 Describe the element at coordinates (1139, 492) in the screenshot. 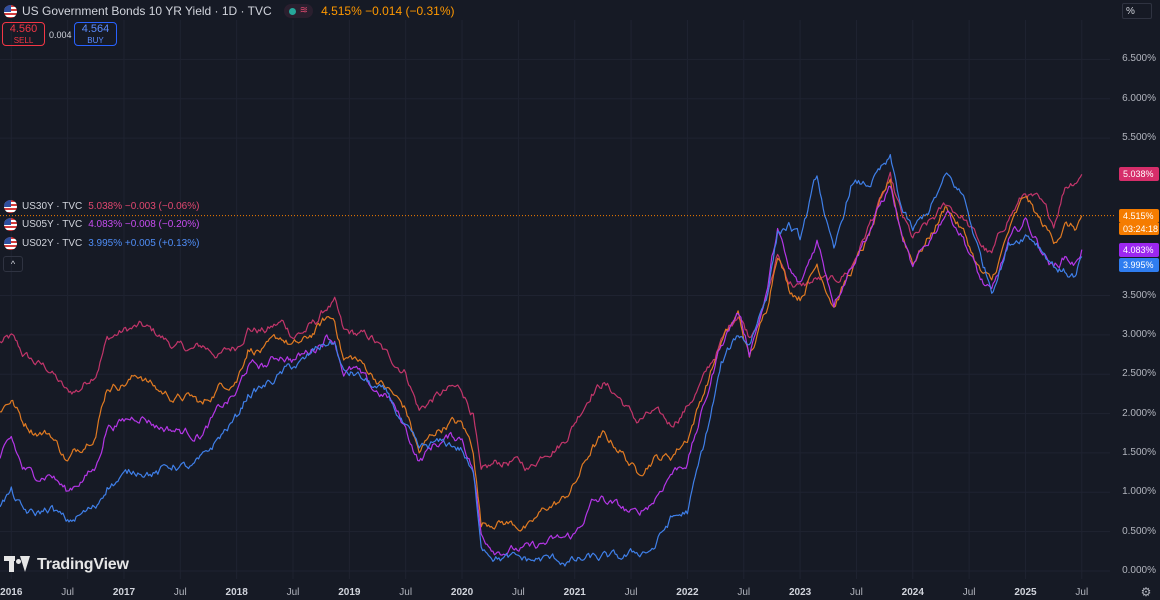

I see `price-axis-label: 1.000%` at that location.